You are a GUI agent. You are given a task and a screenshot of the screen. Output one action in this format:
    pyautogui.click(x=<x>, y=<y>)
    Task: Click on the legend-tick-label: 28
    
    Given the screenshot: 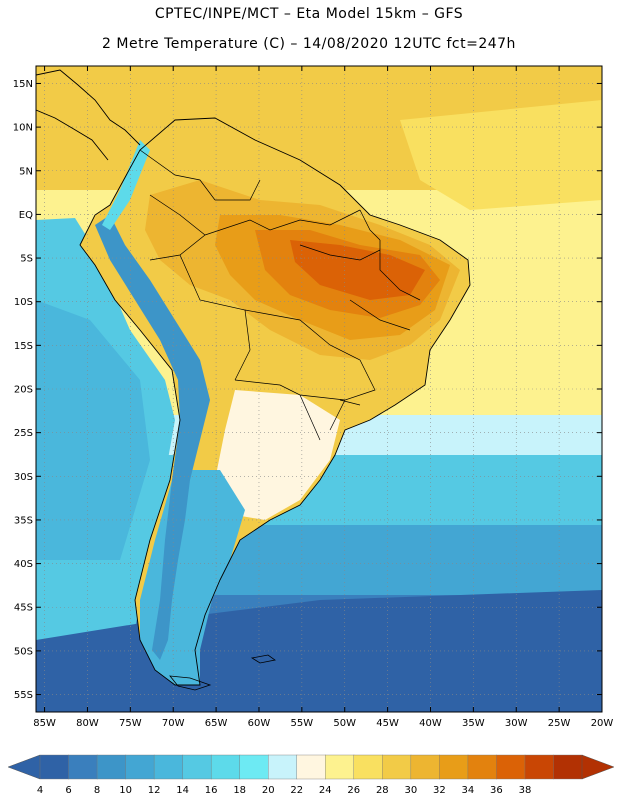 What is the action you would take?
    pyautogui.click(x=382, y=790)
    